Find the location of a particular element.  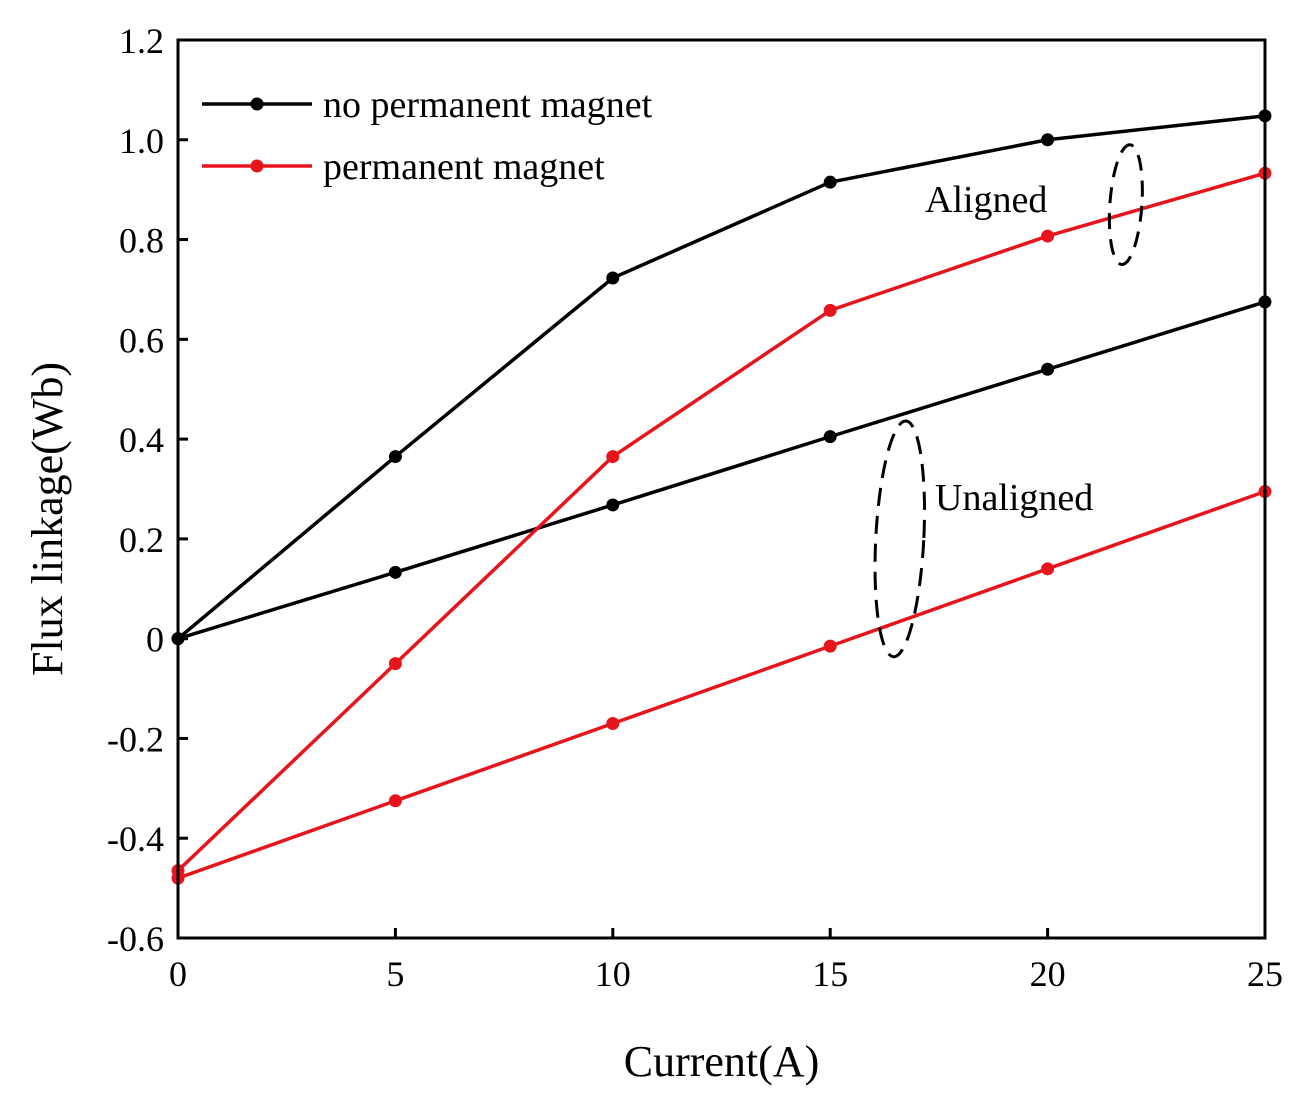

annotation-label: Unaligned is located at coordinates (1014, 498).